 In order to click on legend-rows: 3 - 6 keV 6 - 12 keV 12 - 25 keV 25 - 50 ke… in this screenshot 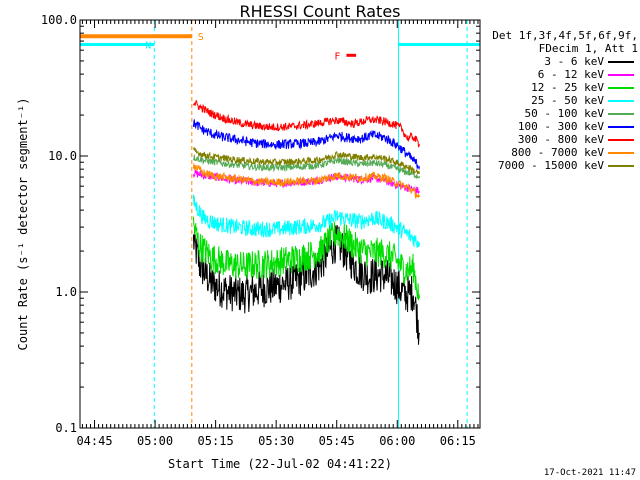, I will do `click(559, 113)`.